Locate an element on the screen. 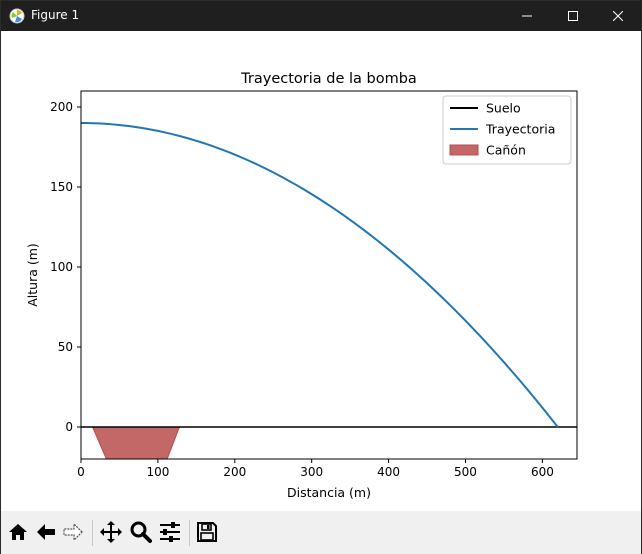  pan-button is located at coordinates (111, 532).